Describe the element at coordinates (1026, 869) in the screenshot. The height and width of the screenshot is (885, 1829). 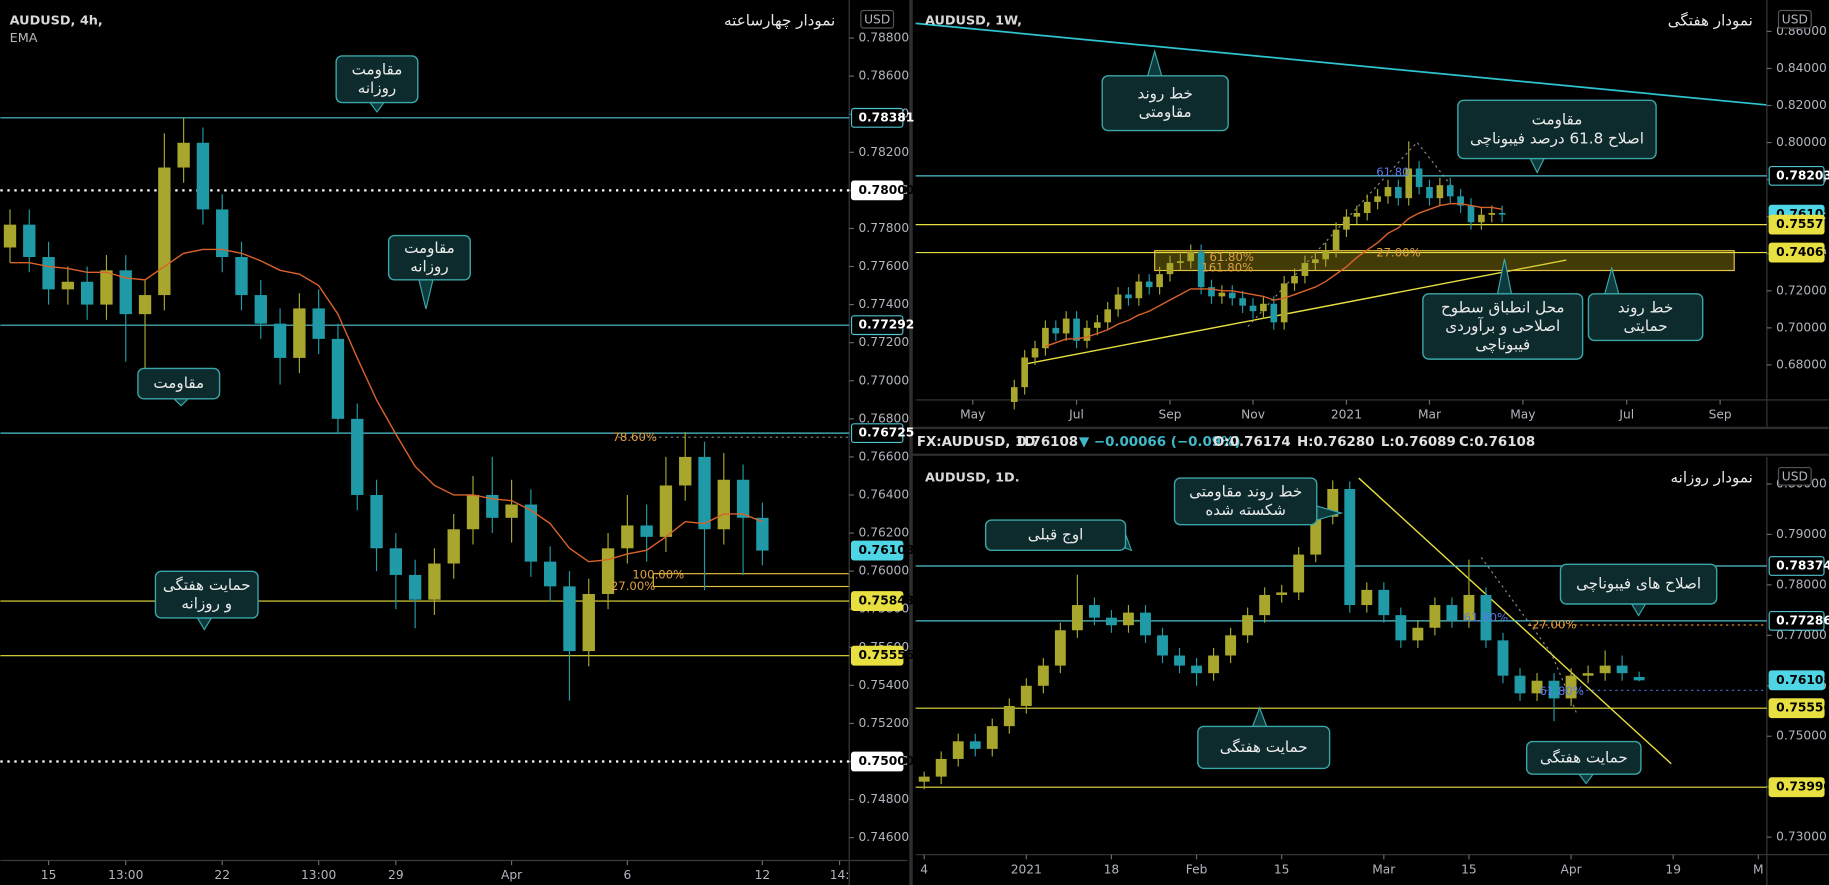
I see `x-tick-label: 2021` at that location.